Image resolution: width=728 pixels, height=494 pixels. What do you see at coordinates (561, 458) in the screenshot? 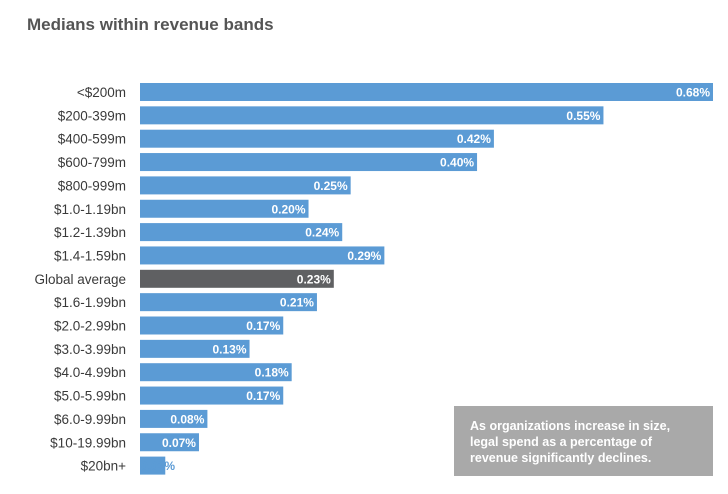
I see `callout-line-3: revenue significantly declines.` at bounding box center [561, 458].